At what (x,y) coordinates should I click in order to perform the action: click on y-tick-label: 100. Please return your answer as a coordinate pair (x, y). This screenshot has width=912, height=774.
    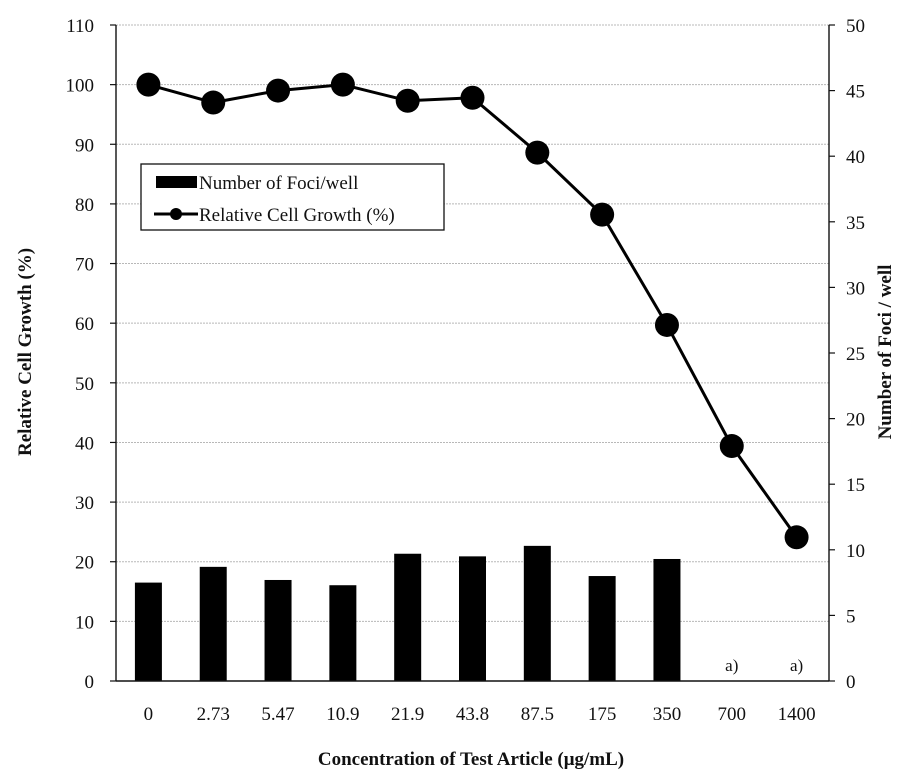
    Looking at the image, I should click on (80, 86).